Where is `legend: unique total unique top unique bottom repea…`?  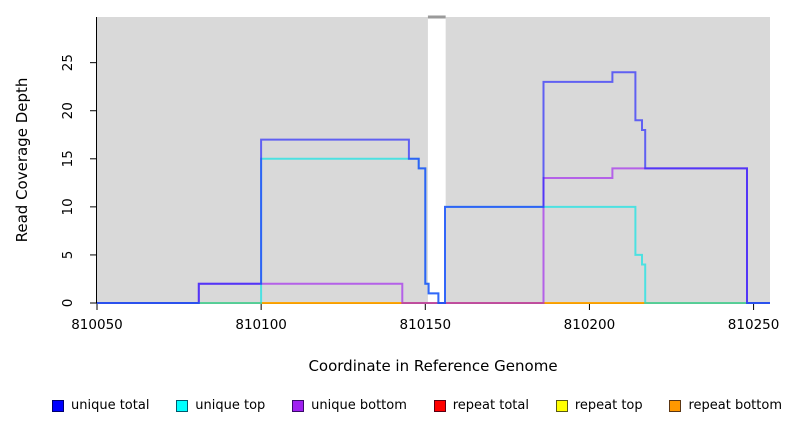 legend: unique total unique top unique bottom repea… is located at coordinates (396, 405).